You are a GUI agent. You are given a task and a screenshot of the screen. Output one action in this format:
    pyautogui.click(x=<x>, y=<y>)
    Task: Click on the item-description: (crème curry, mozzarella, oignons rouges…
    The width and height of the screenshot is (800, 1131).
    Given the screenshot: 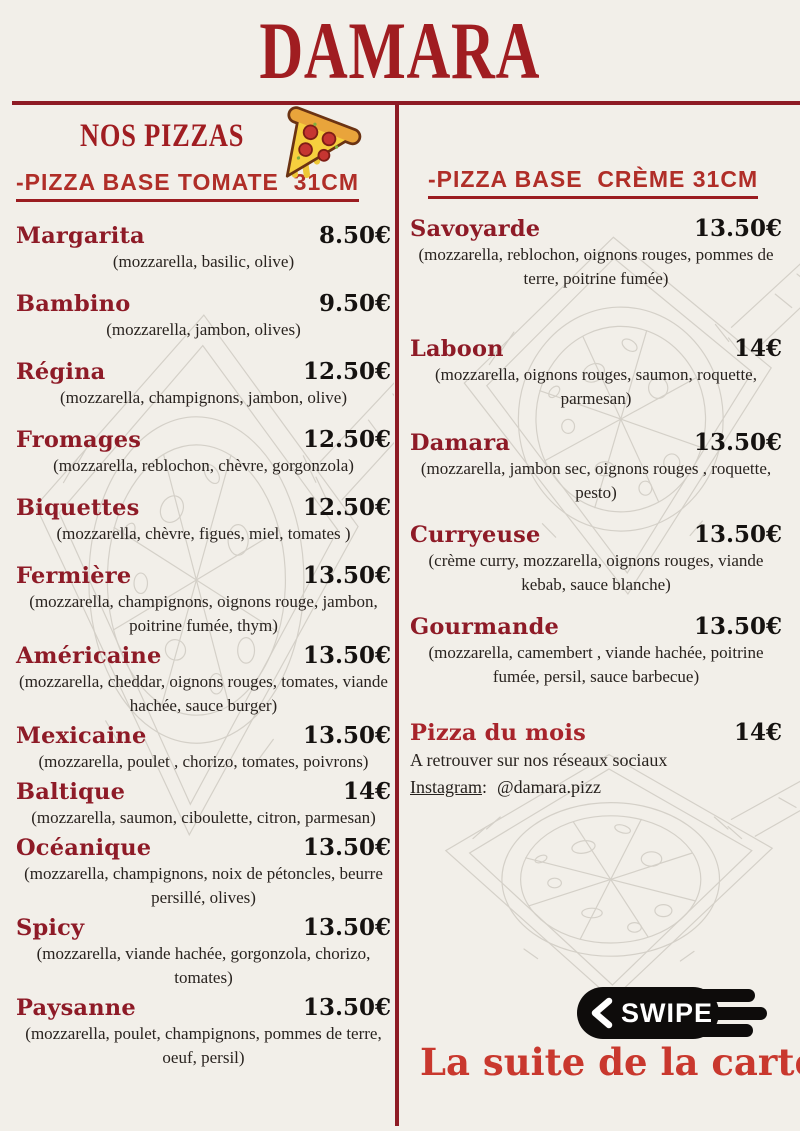 What is the action you would take?
    pyautogui.click(x=596, y=573)
    